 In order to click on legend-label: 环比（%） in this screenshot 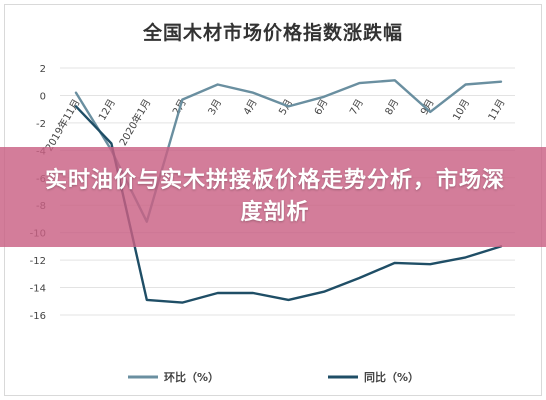, I will do `click(191, 377)`.